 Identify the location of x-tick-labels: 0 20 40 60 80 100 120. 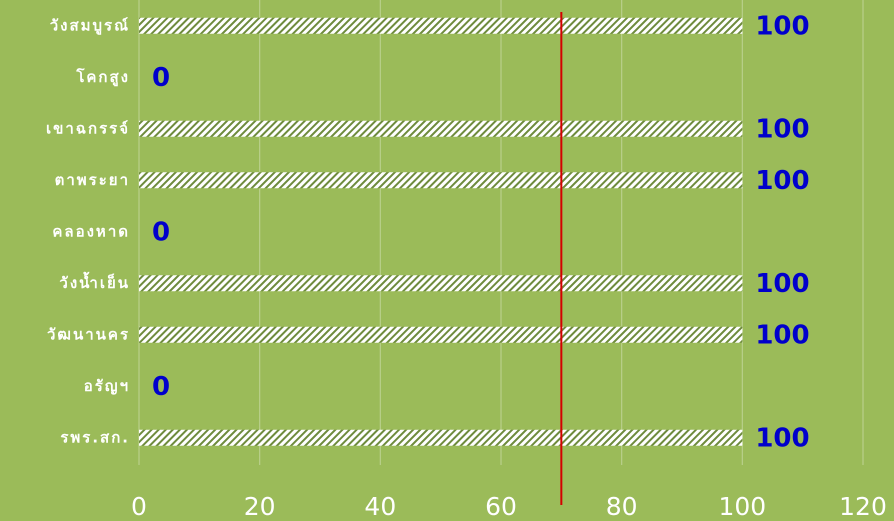
(509, 506).